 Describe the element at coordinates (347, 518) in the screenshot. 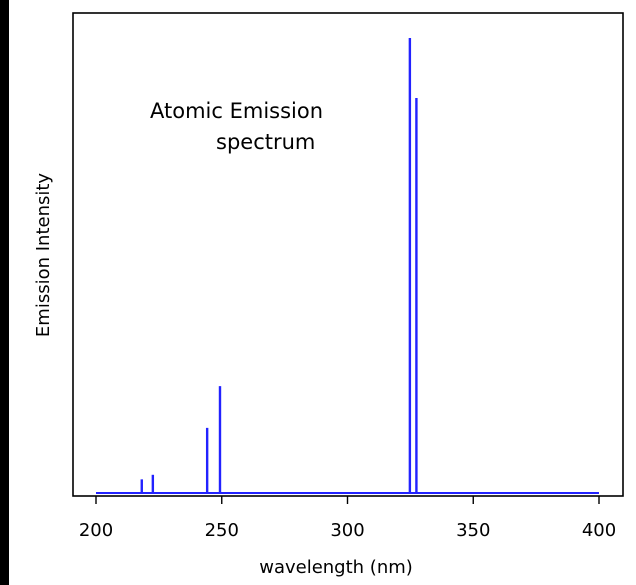

I see `x-axis: 200 250 300 350 400` at that location.